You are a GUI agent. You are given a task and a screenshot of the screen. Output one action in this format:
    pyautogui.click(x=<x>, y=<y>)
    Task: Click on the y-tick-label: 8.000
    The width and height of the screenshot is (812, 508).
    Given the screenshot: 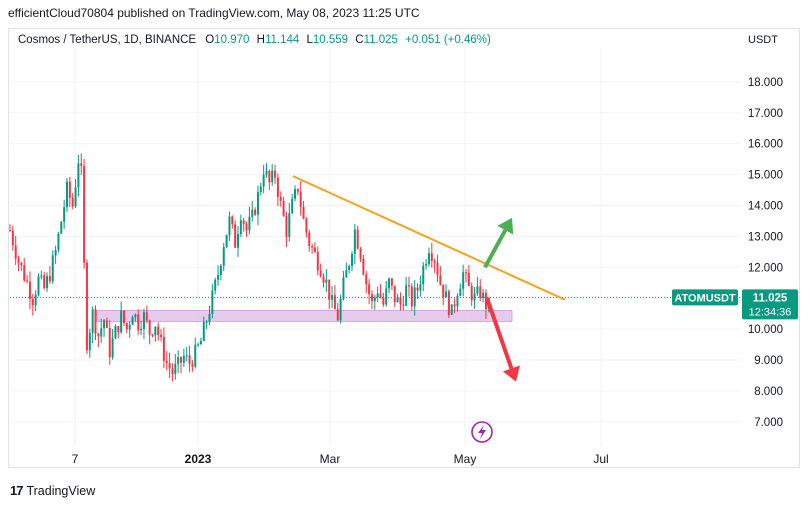 What is the action you would take?
    pyautogui.click(x=768, y=392)
    